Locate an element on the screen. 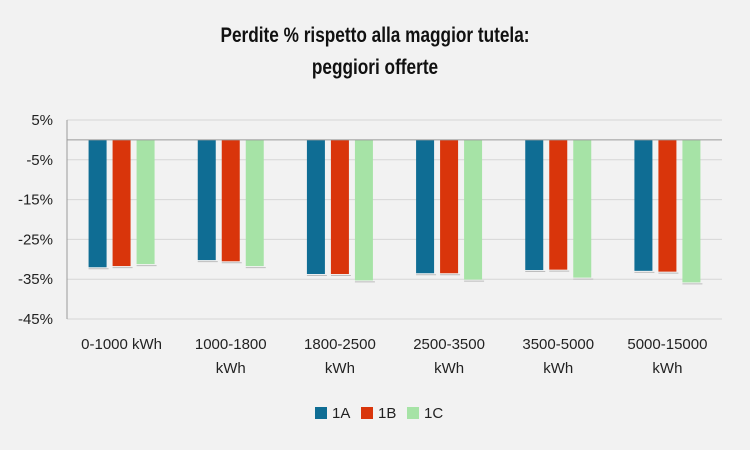 The width and height of the screenshot is (750, 450). y-tick-label: -35% is located at coordinates (35, 279).